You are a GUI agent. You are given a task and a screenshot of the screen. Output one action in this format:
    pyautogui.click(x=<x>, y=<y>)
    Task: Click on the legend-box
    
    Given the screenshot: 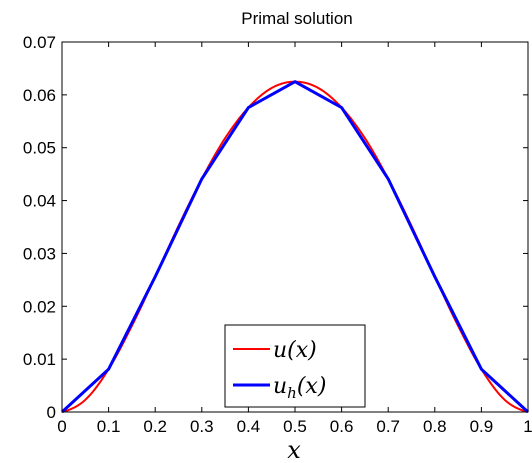 What is the action you would take?
    pyautogui.click(x=295, y=366)
    